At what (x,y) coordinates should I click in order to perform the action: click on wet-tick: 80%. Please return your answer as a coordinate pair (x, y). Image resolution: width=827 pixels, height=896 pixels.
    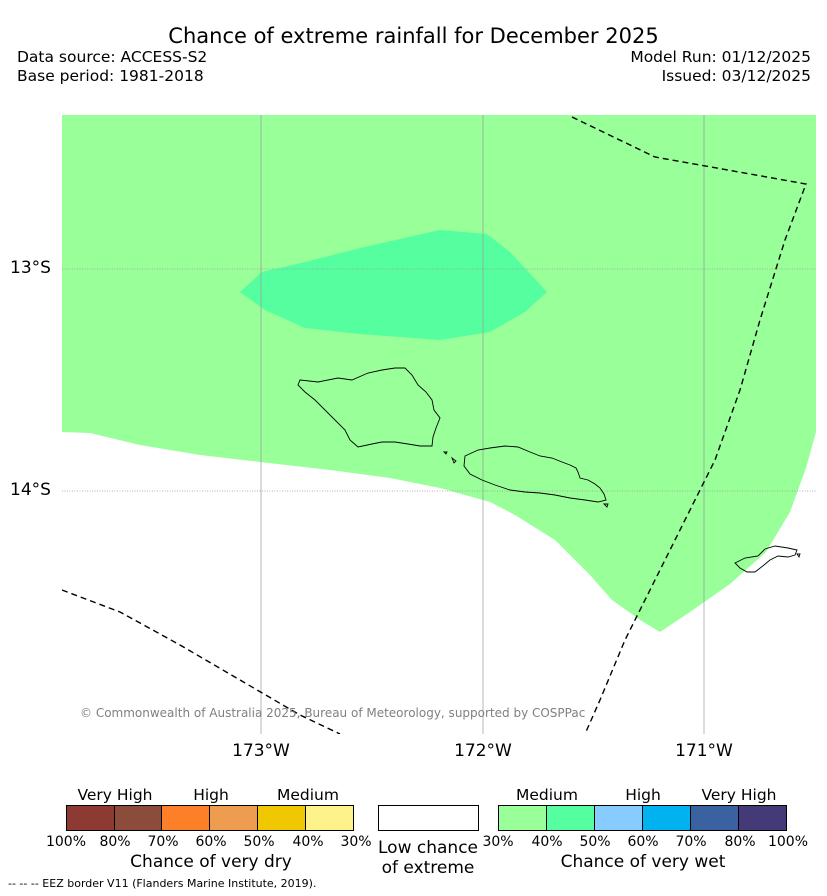
    Looking at the image, I should click on (740, 842).